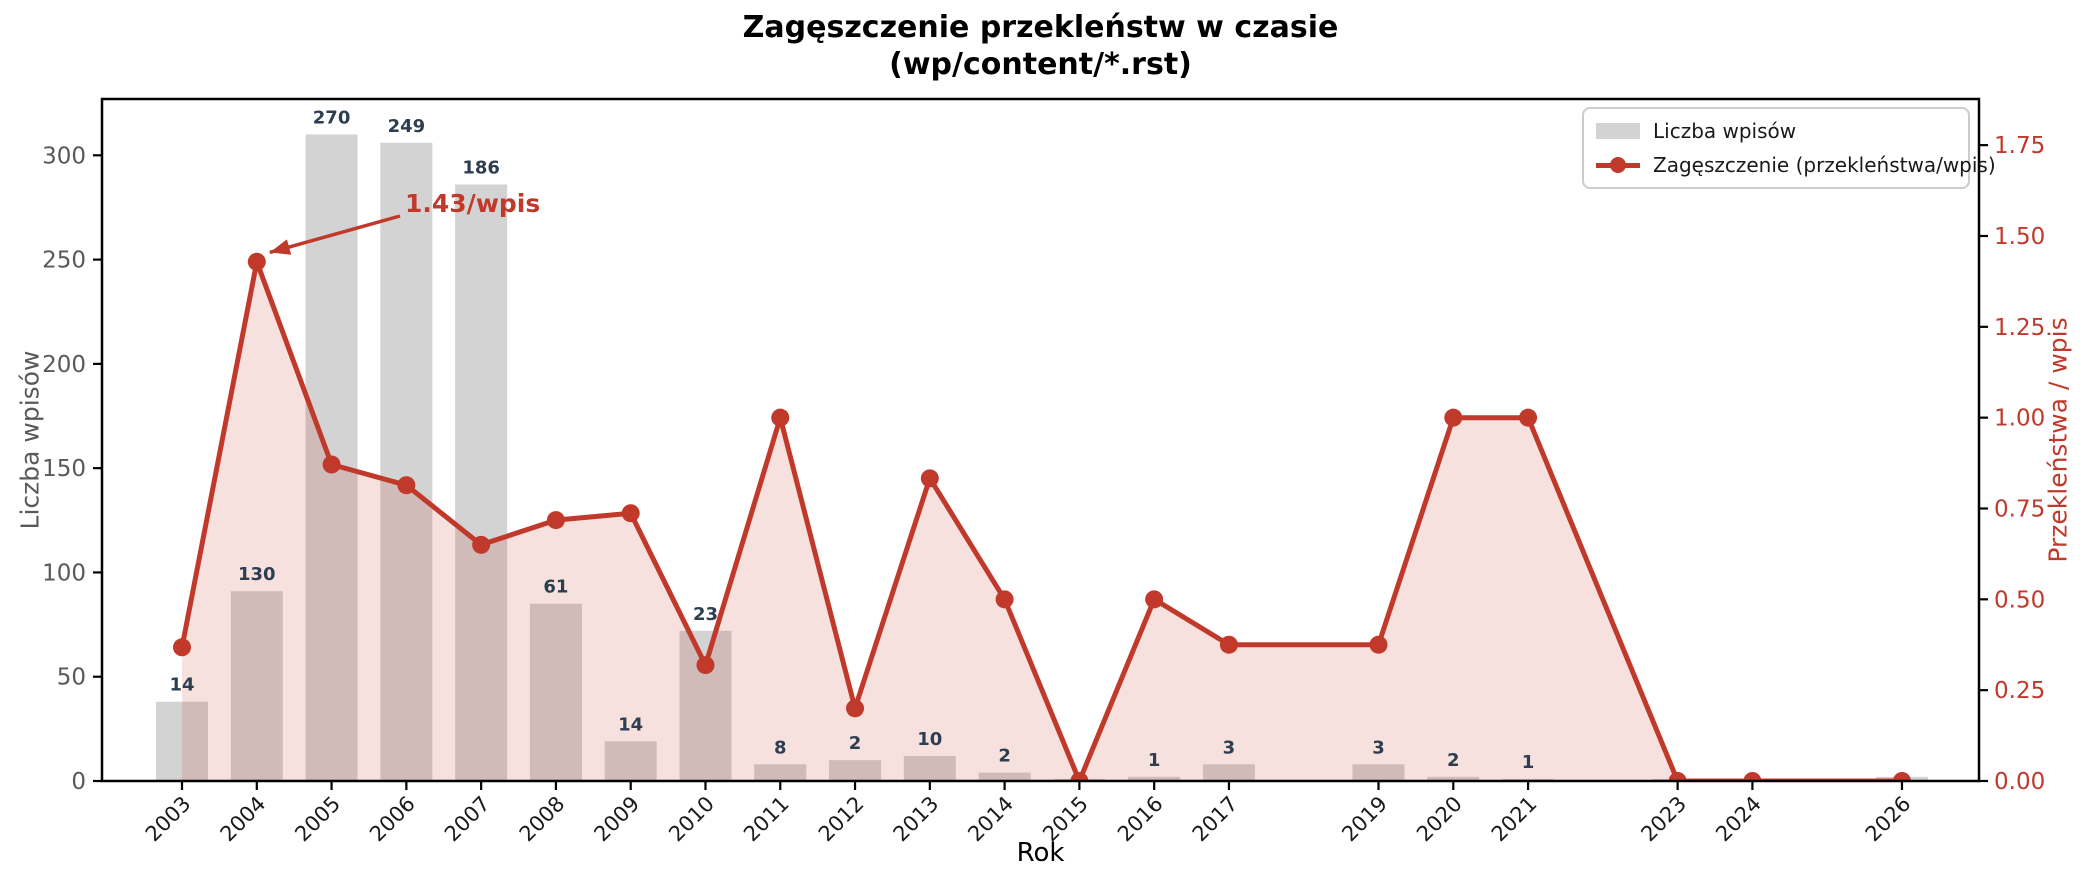 This screenshot has height=884, width=2087. I want to click on bar-2010, so click(705, 705).